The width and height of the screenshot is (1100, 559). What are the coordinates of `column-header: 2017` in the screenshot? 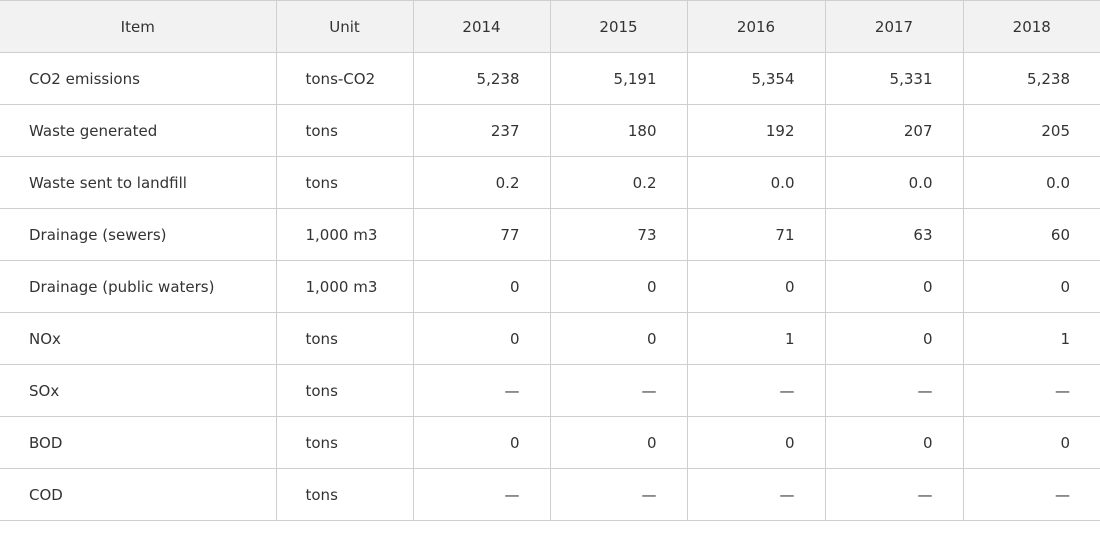 It's located at (894, 26).